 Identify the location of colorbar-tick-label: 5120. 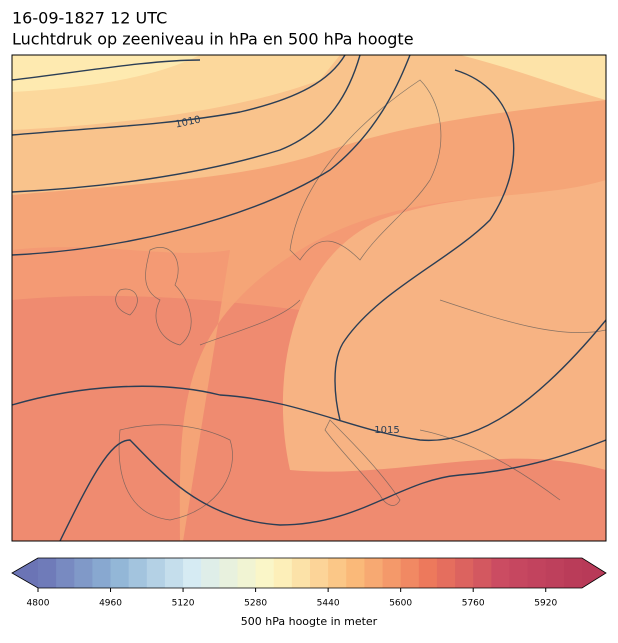
(183, 604).